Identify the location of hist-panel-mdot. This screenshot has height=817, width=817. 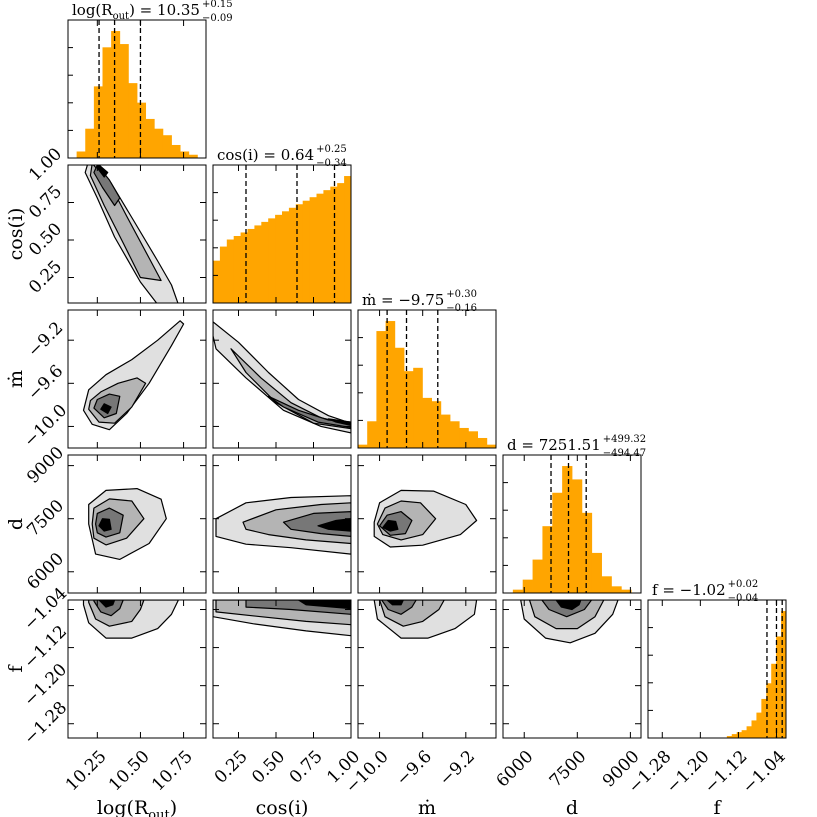
(427, 379).